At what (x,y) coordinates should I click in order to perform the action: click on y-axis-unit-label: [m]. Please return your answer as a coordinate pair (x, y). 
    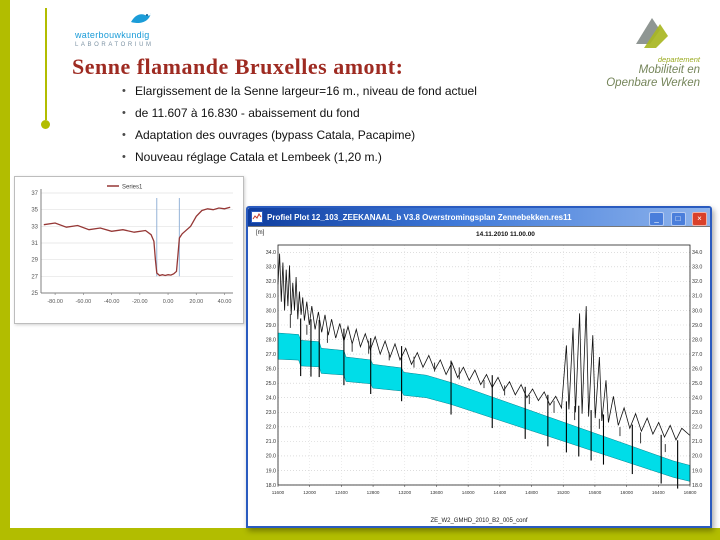
    Looking at the image, I should click on (260, 233).